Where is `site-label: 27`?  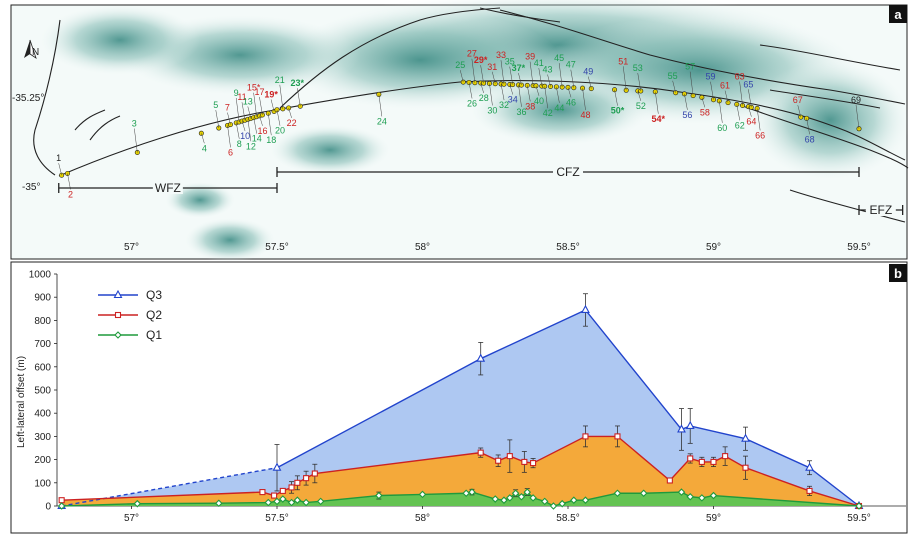 site-label: 27 is located at coordinates (472, 54).